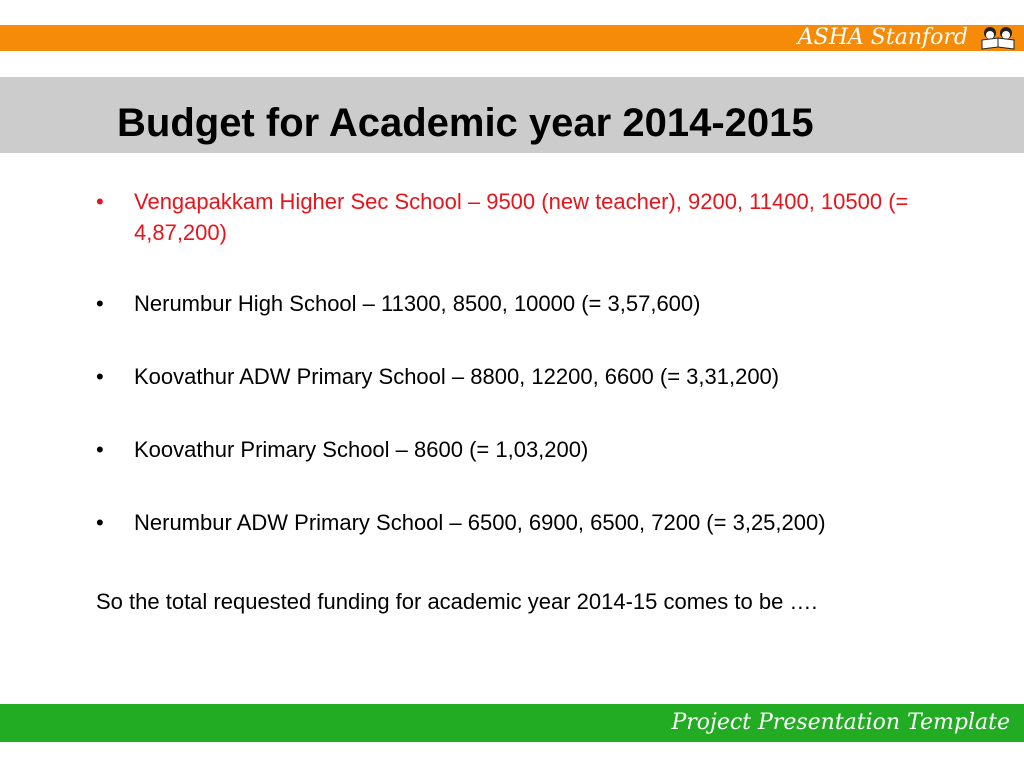 Image resolution: width=1024 pixels, height=768 pixels. I want to click on header-band: ASHA Stanford, so click(512, 38).